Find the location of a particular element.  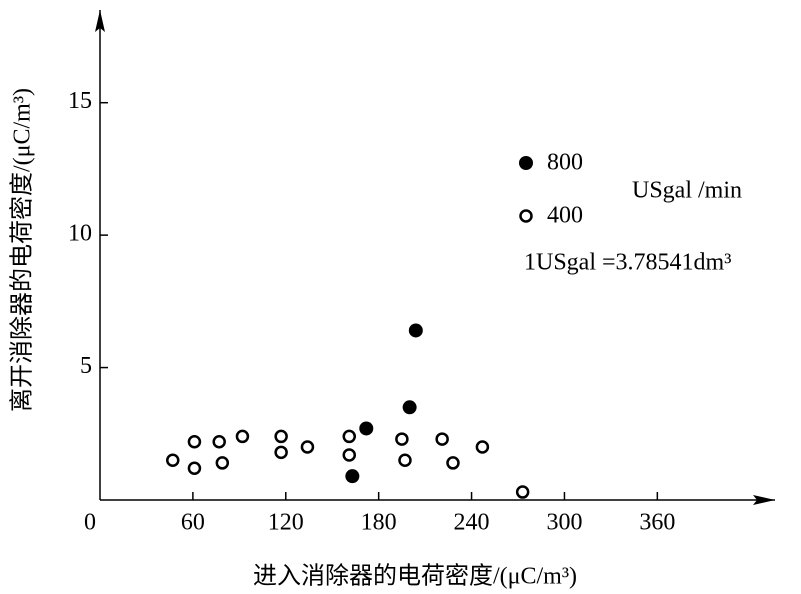

y-tick-label: 5 is located at coordinates (86, 366).